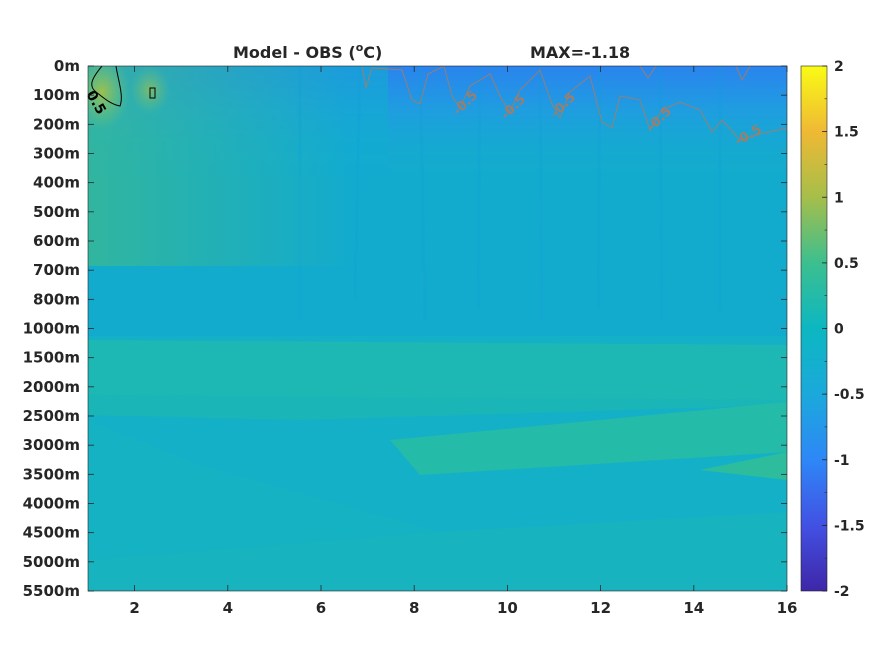  I want to click on x-tick-label: 14, so click(693, 608).